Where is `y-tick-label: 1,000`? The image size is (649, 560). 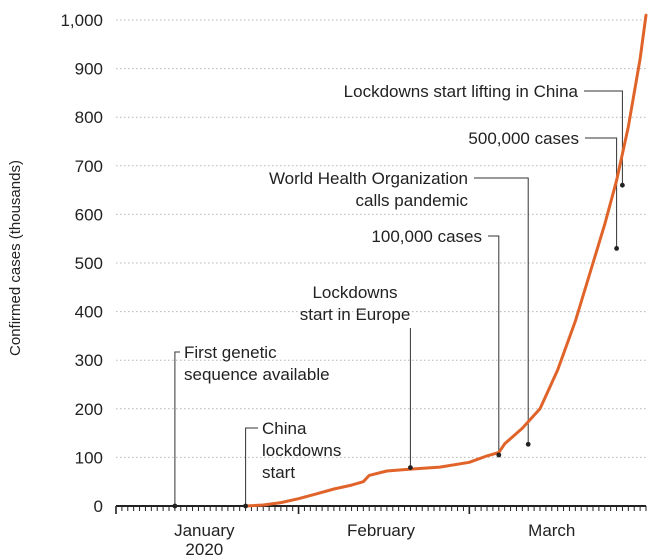 y-tick-label: 1,000 is located at coordinates (81, 20).